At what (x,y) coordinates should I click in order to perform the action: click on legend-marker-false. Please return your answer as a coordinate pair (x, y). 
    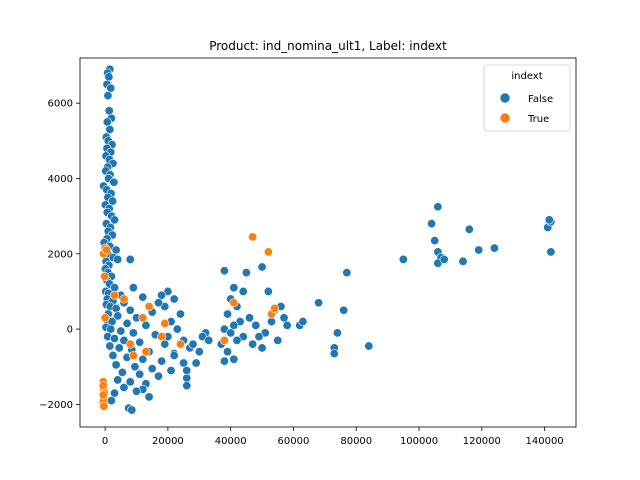
    Looking at the image, I should click on (505, 98).